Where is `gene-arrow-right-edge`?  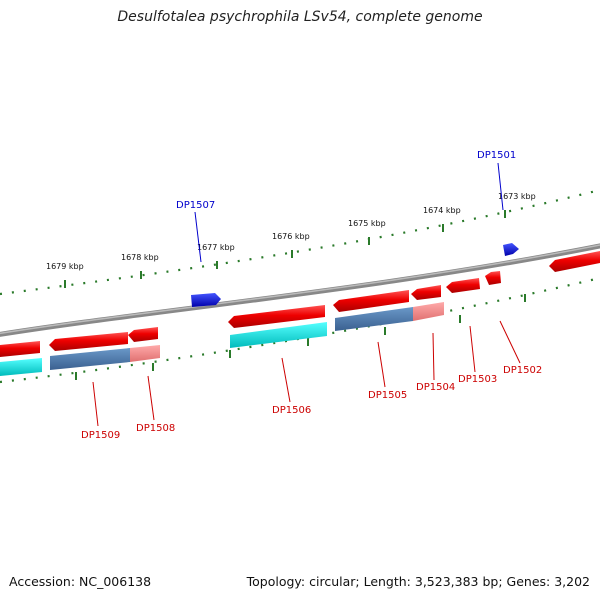 gene-arrow-right-edge is located at coordinates (574, 261).